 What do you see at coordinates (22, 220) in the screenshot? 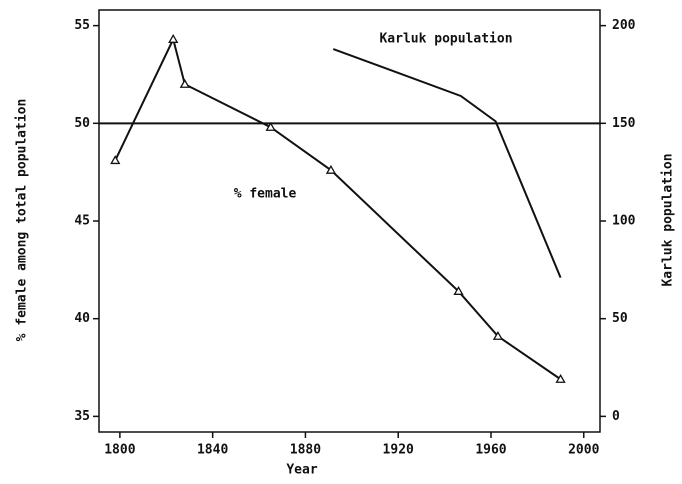
I see `y-axis-label: % female among total population` at bounding box center [22, 220].